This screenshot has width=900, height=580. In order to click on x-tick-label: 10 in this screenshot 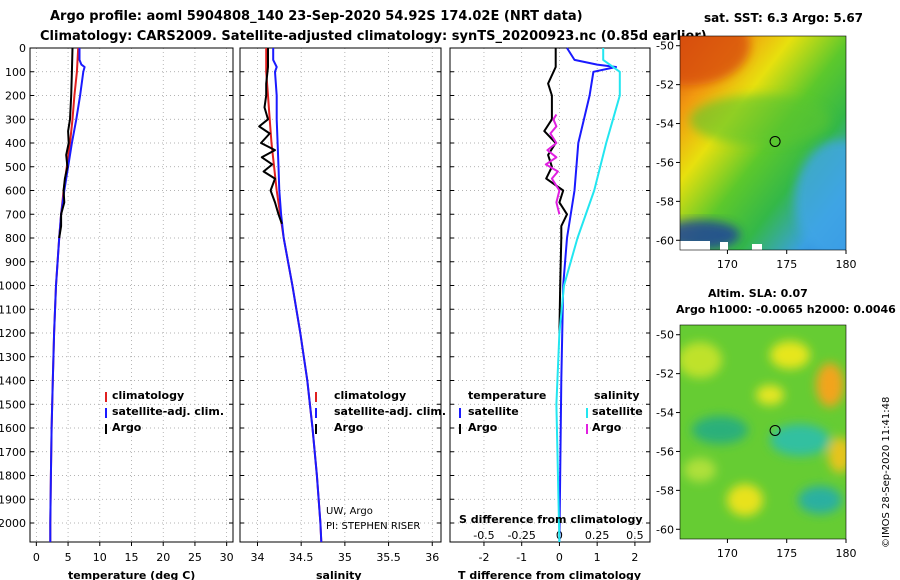, I will do `click(100, 557)`.